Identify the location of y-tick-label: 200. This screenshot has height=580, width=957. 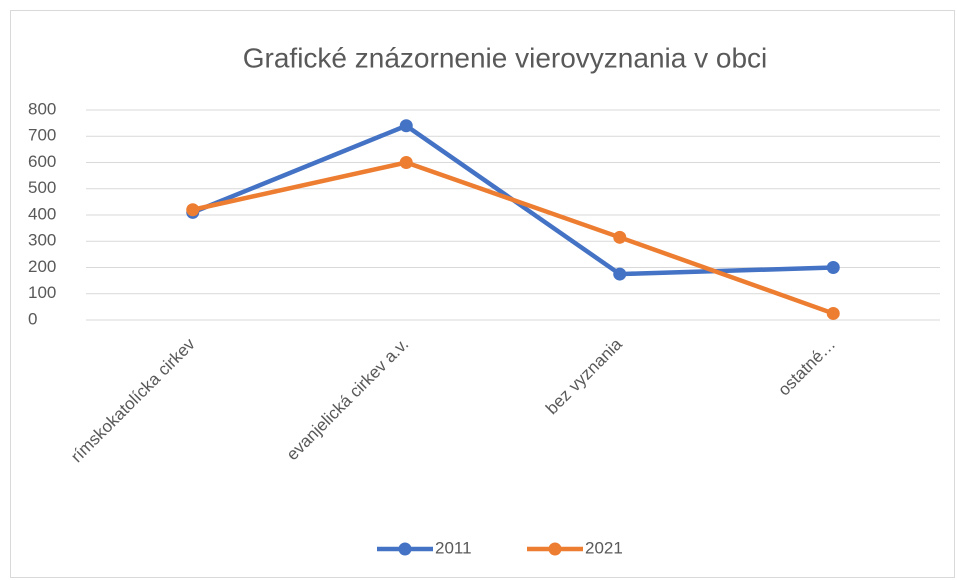
(42, 266).